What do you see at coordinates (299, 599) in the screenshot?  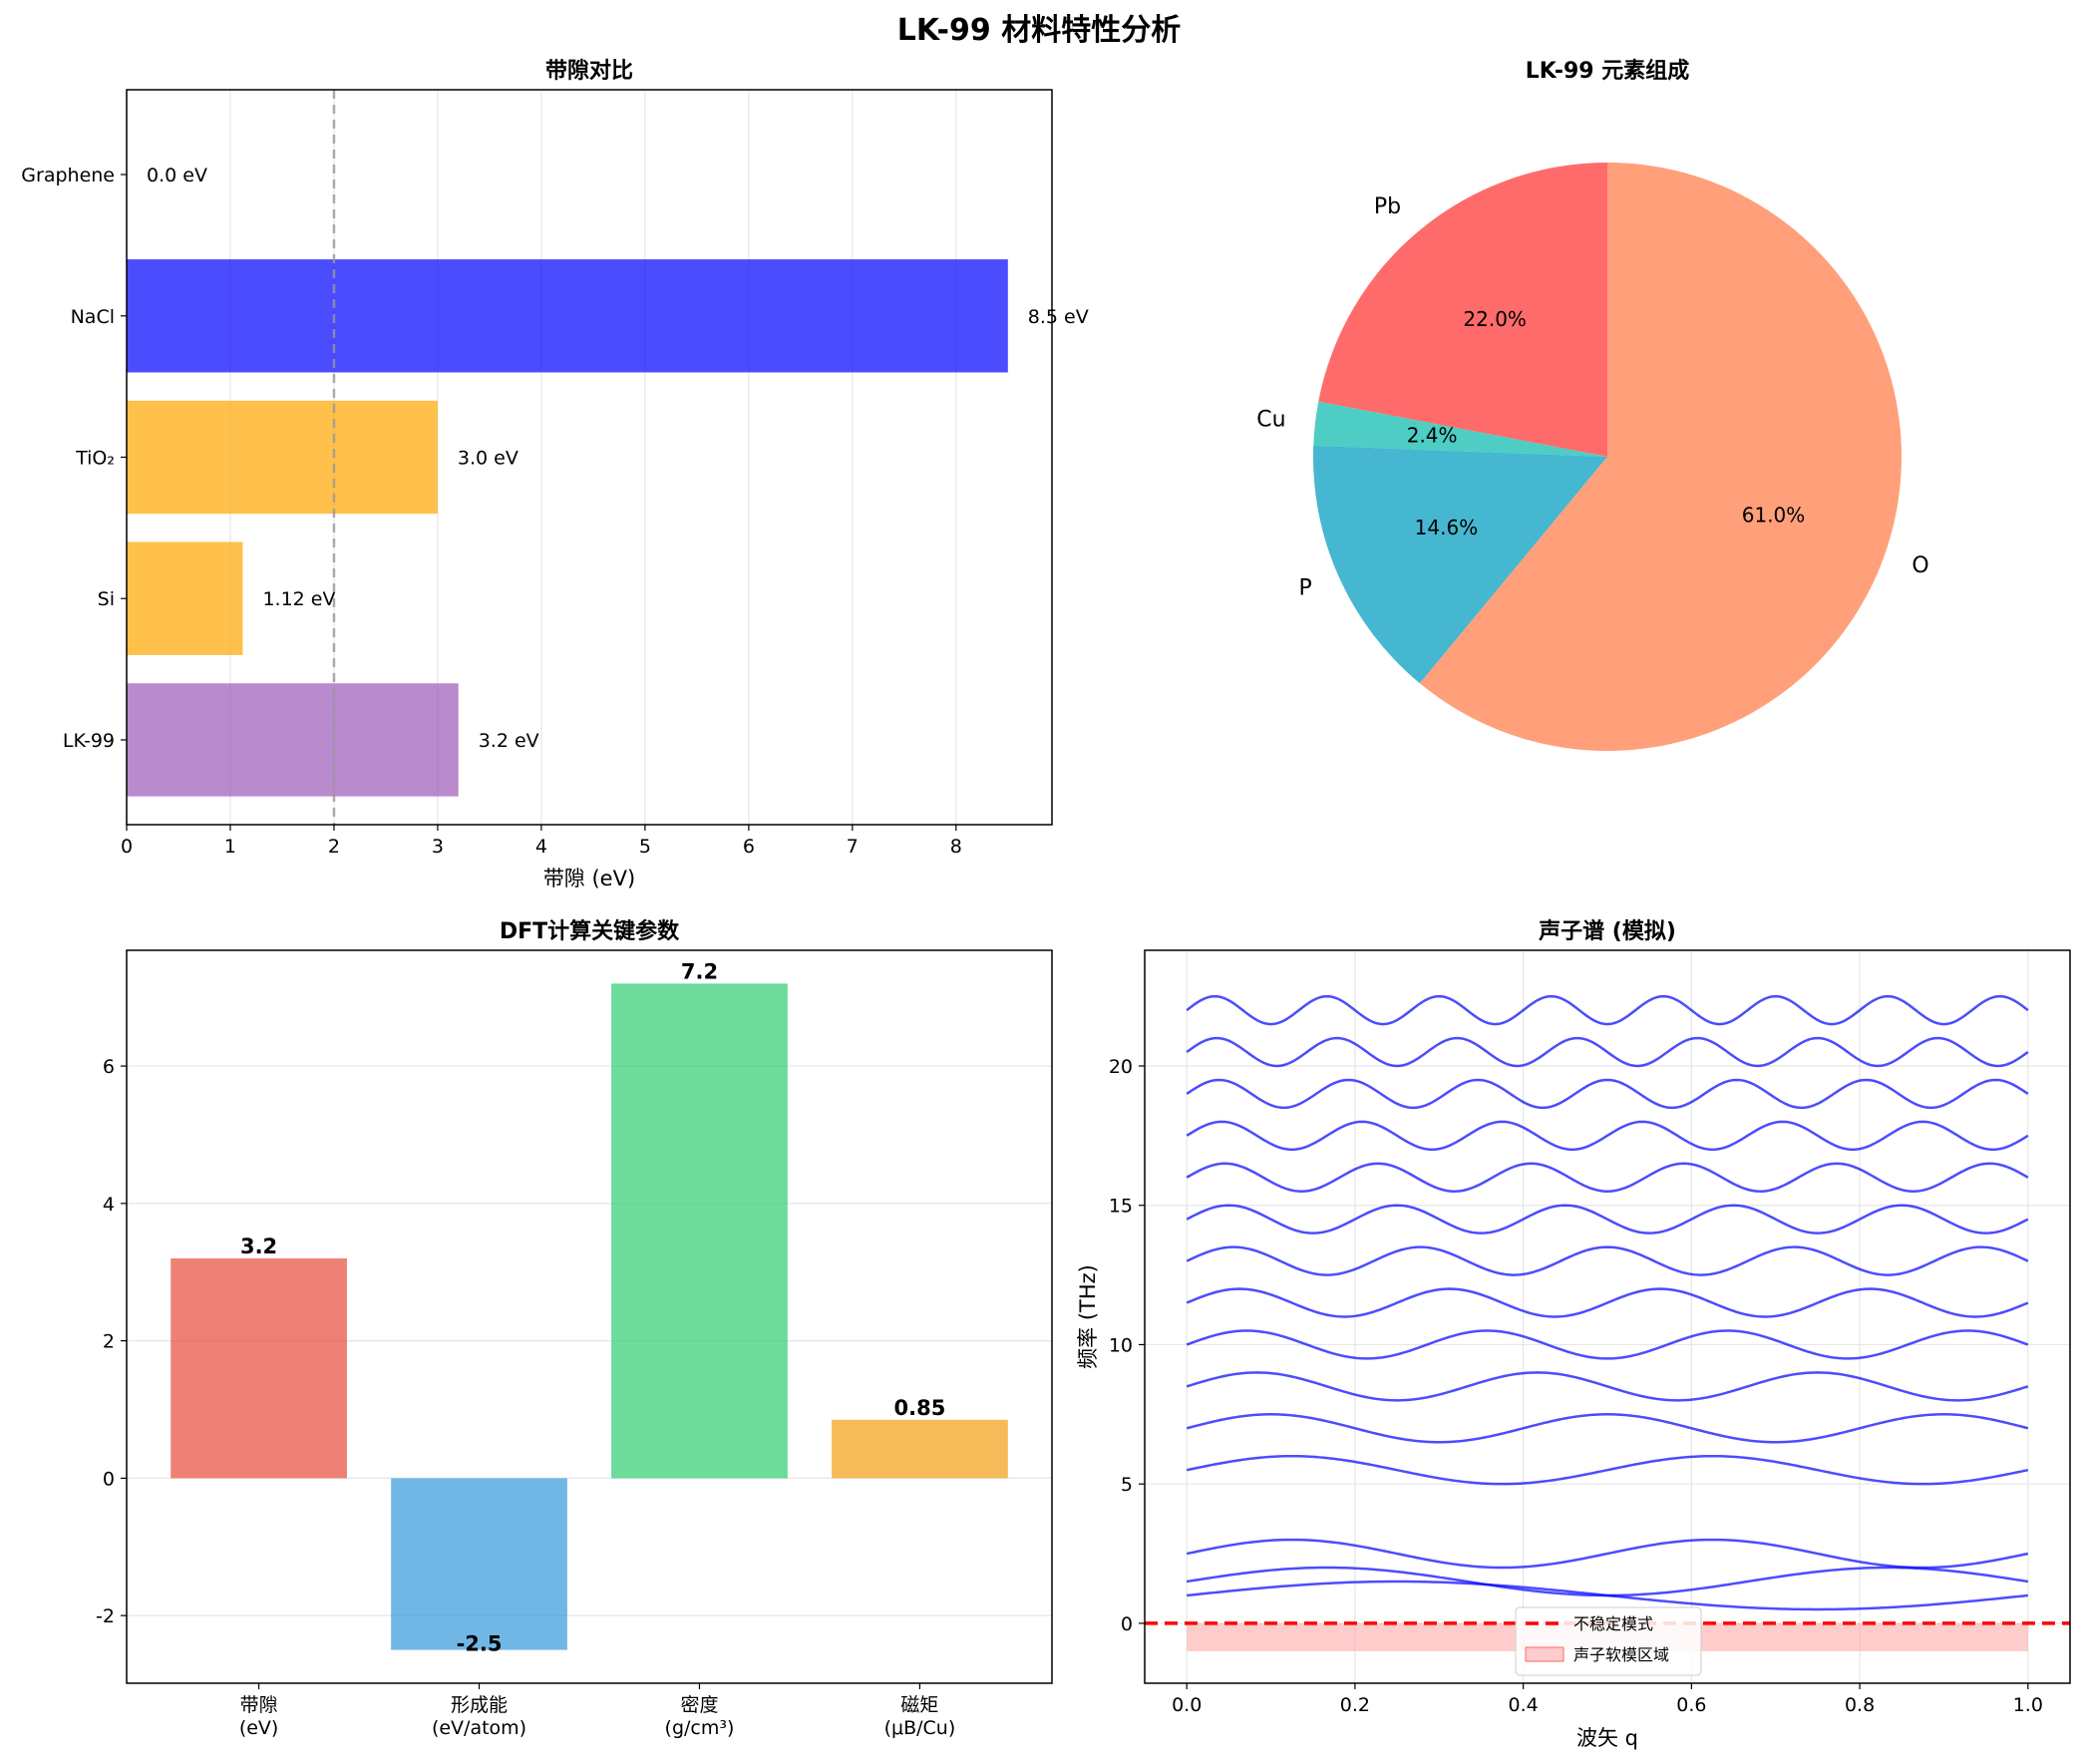 I see `bar-value-label: 1.12 eV` at bounding box center [299, 599].